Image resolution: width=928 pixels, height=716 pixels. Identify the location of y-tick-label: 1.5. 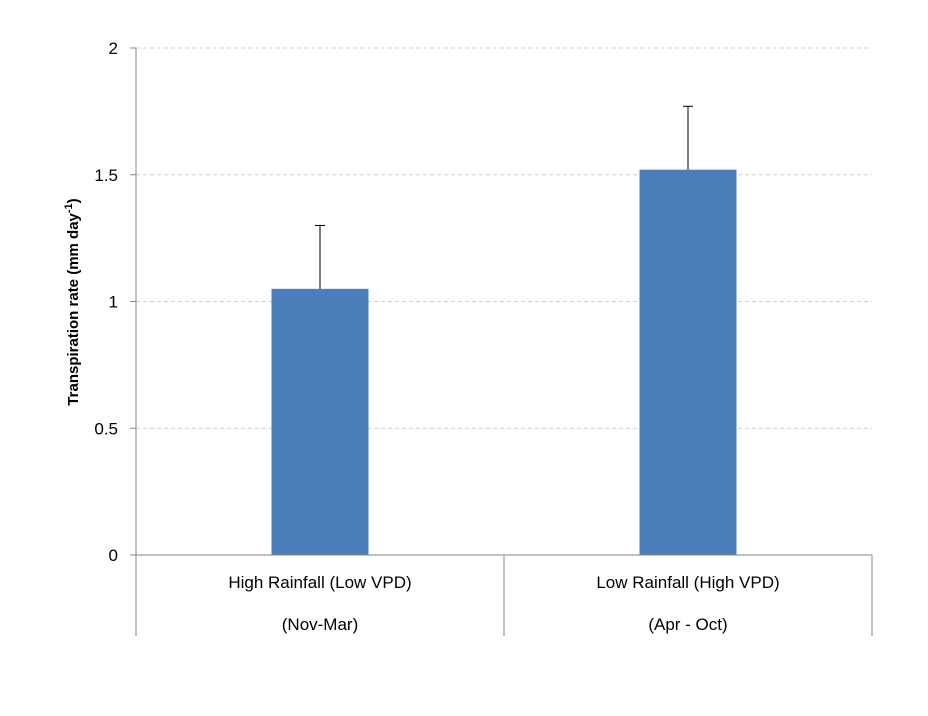
(106, 175).